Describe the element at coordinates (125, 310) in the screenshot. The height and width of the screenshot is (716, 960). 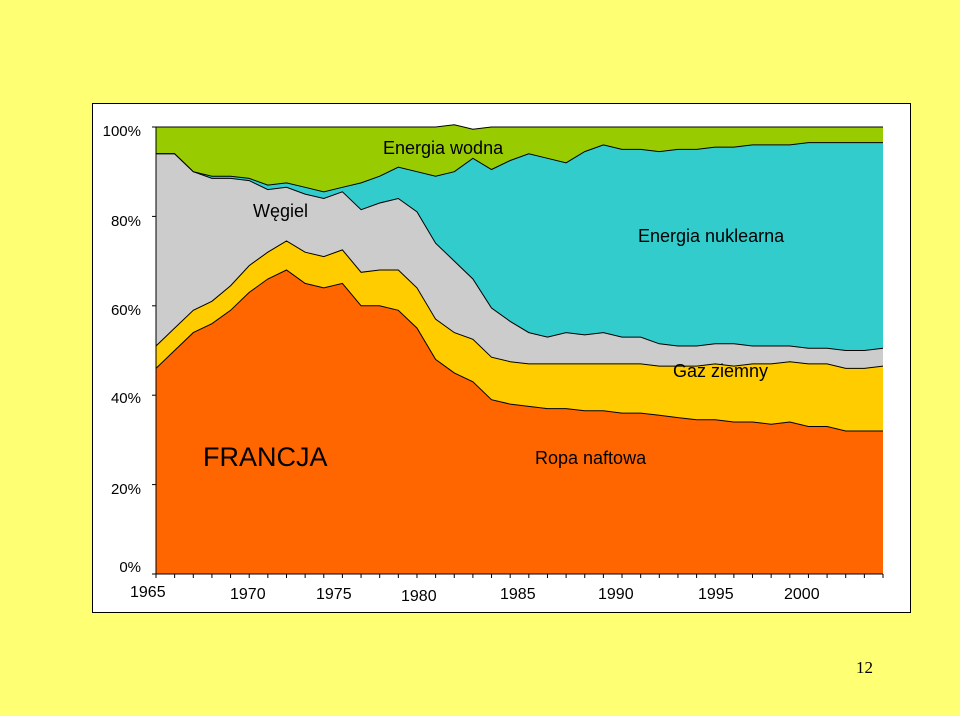
I see `y-tick-label-60: 60%` at that location.